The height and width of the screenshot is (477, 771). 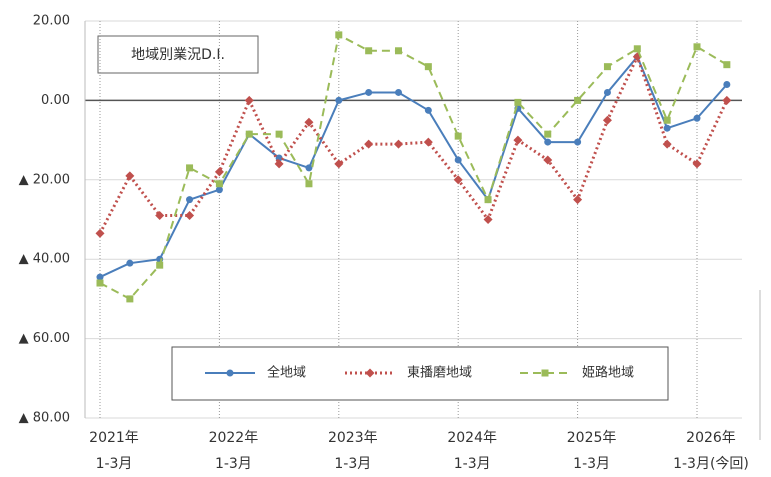 What do you see at coordinates (44, 179) in the screenshot?
I see `y-tick-label: ▲ 20.00` at bounding box center [44, 179].